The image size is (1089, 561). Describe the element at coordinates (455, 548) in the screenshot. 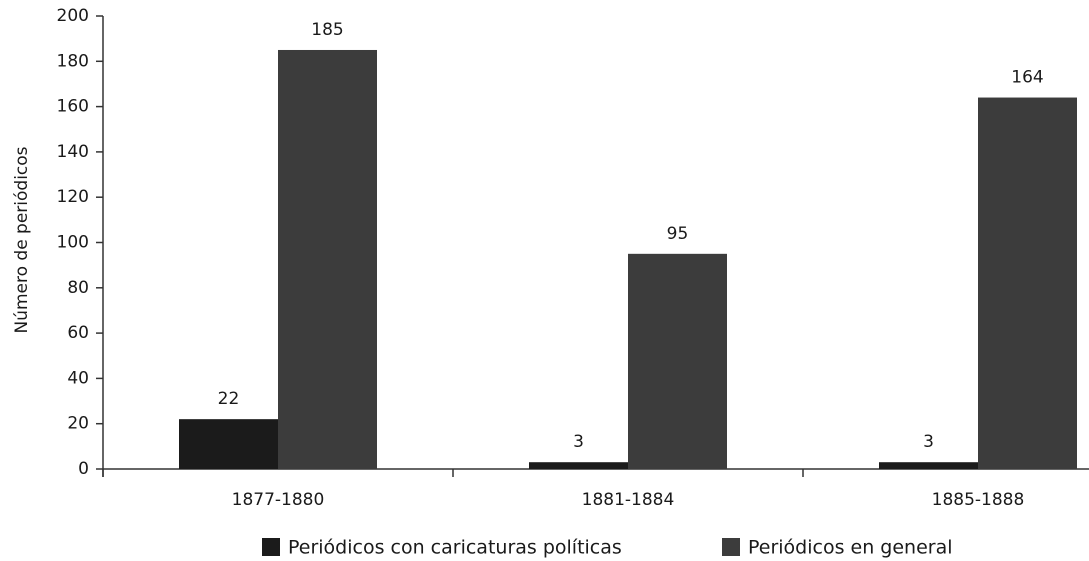

I see `legend-label: Periódicos con caricaturas políticas` at that location.